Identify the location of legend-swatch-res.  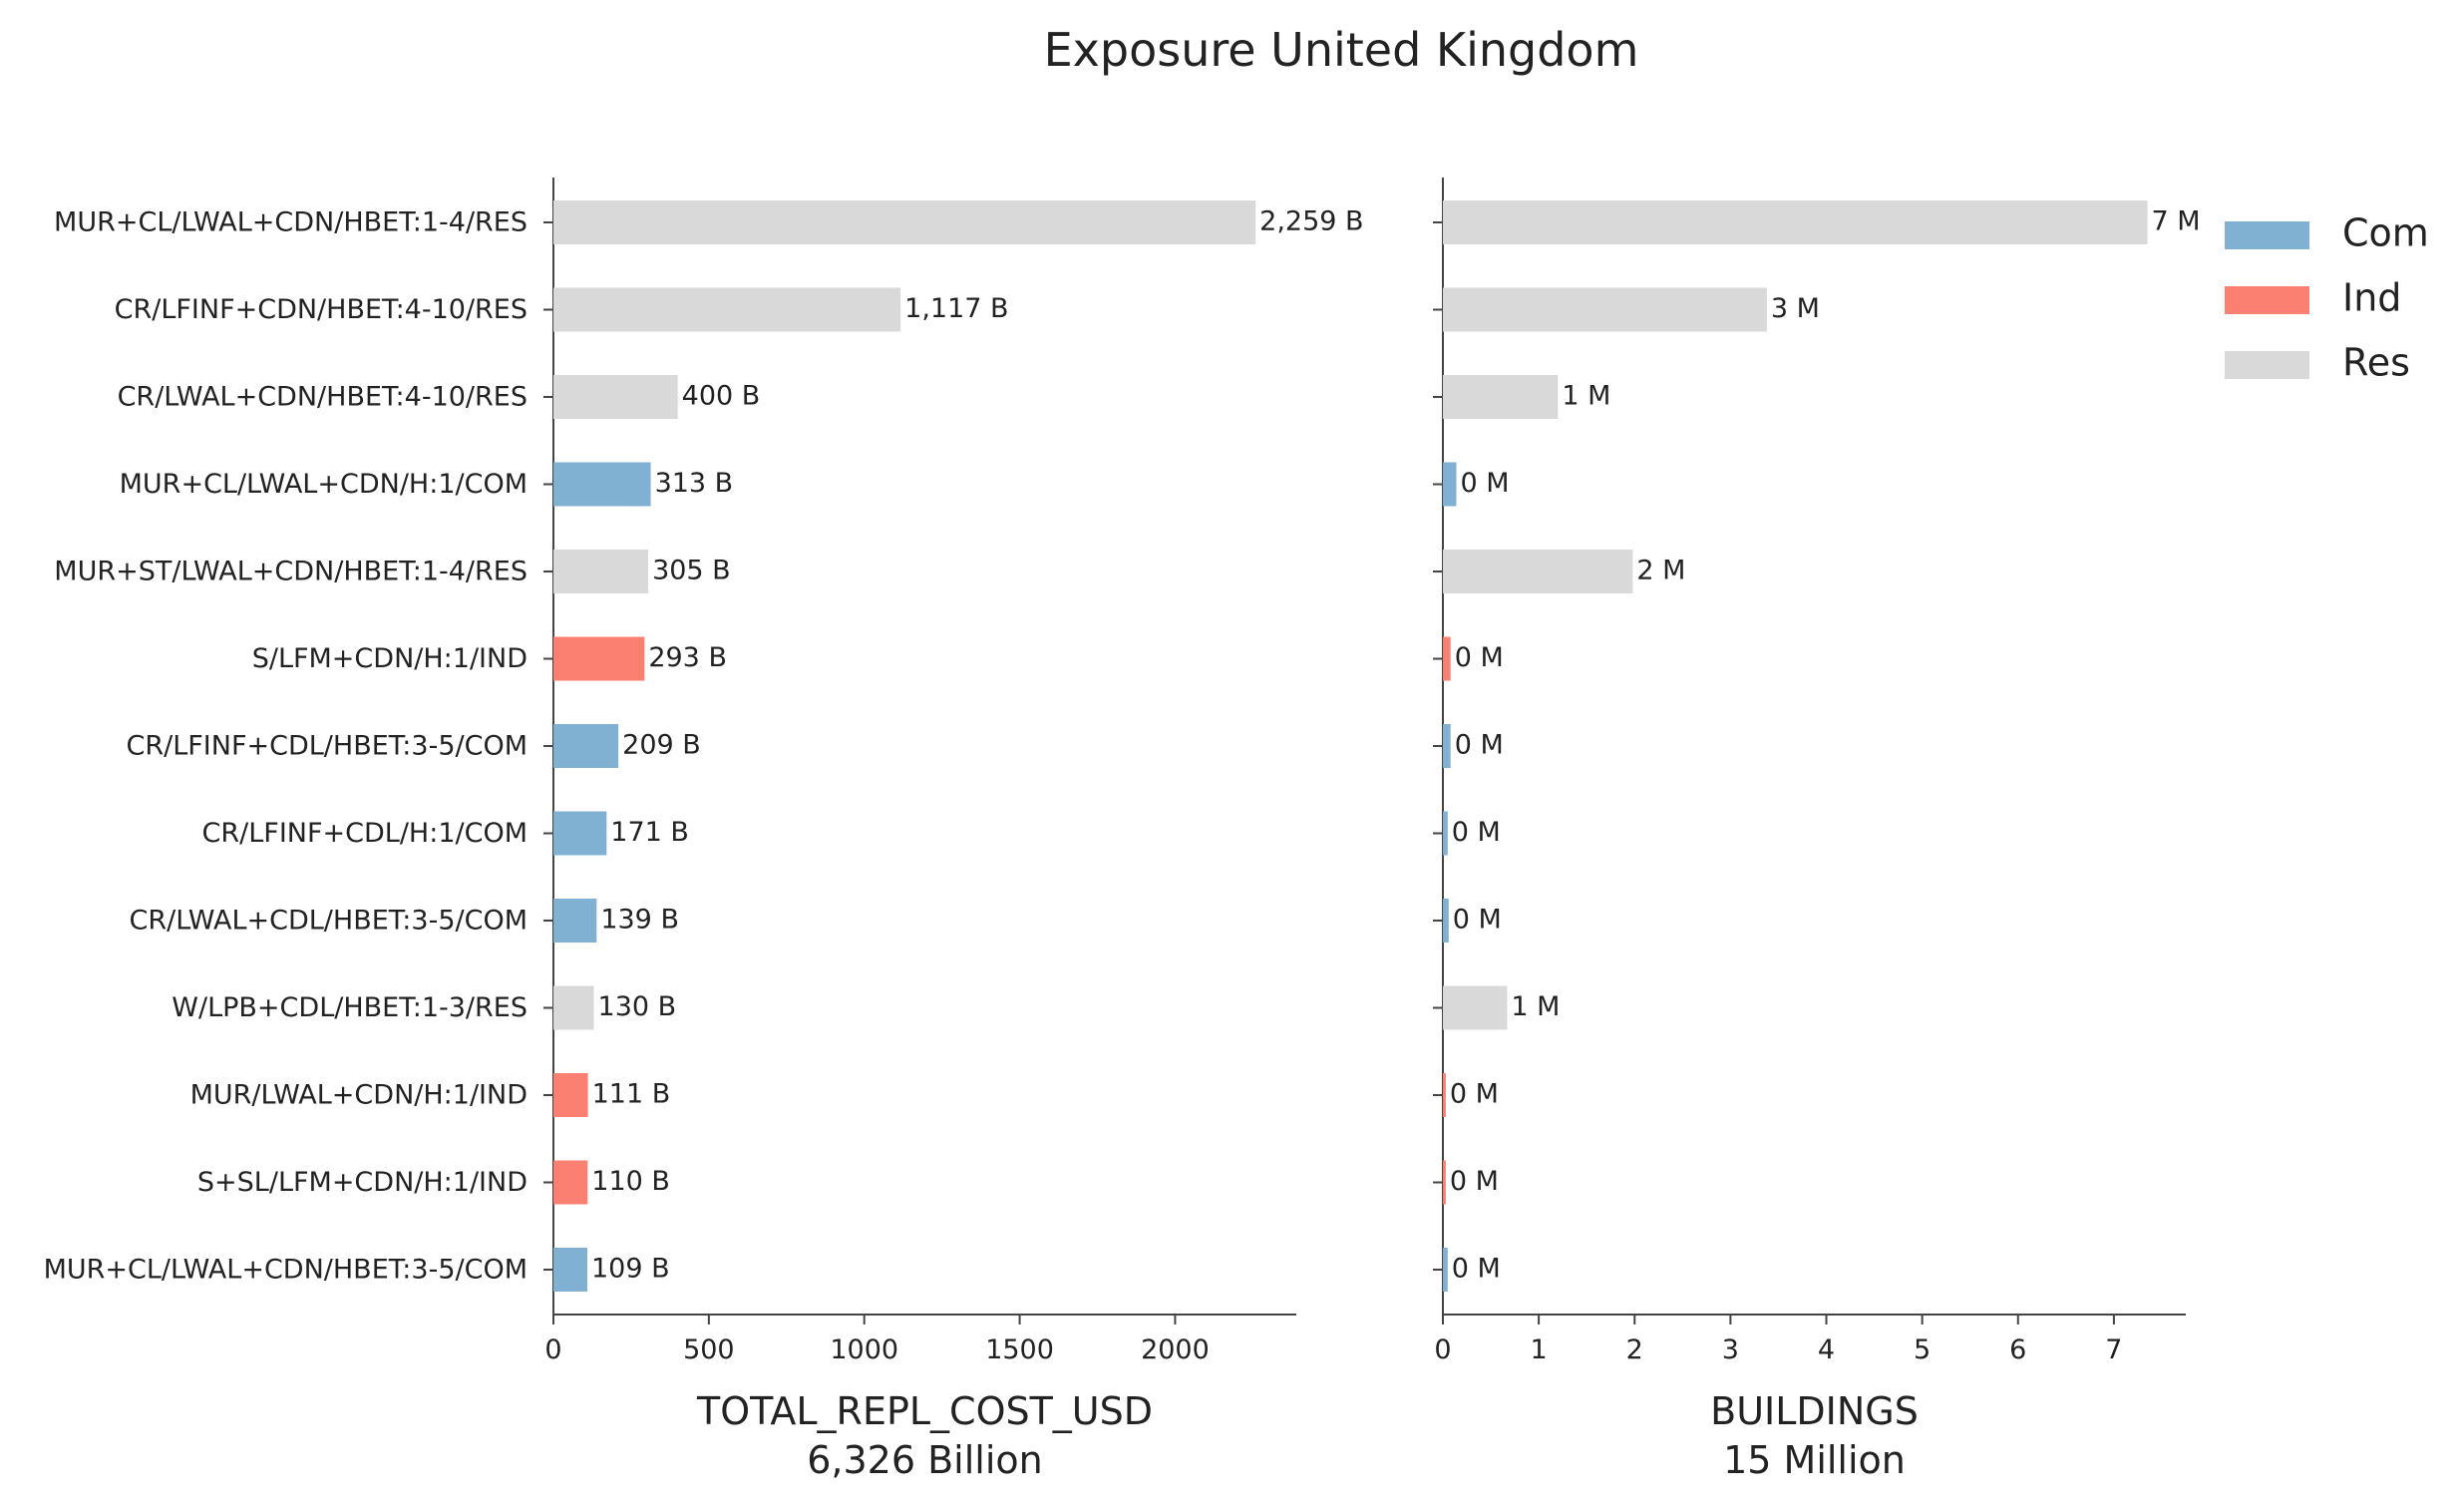
(2267, 365).